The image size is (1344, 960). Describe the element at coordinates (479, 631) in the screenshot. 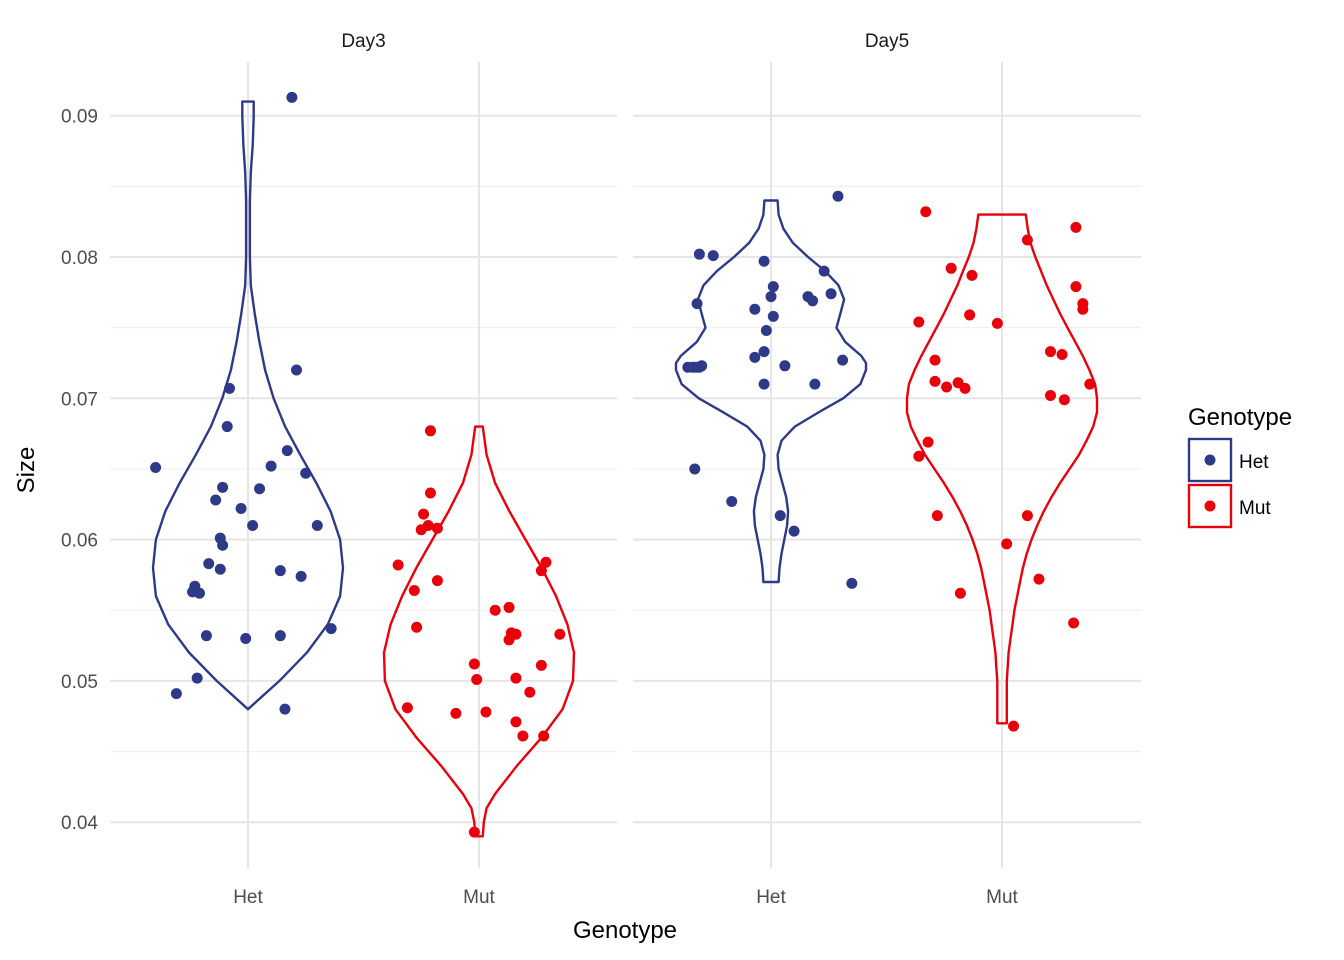

I see `violin-day3-mut` at that location.